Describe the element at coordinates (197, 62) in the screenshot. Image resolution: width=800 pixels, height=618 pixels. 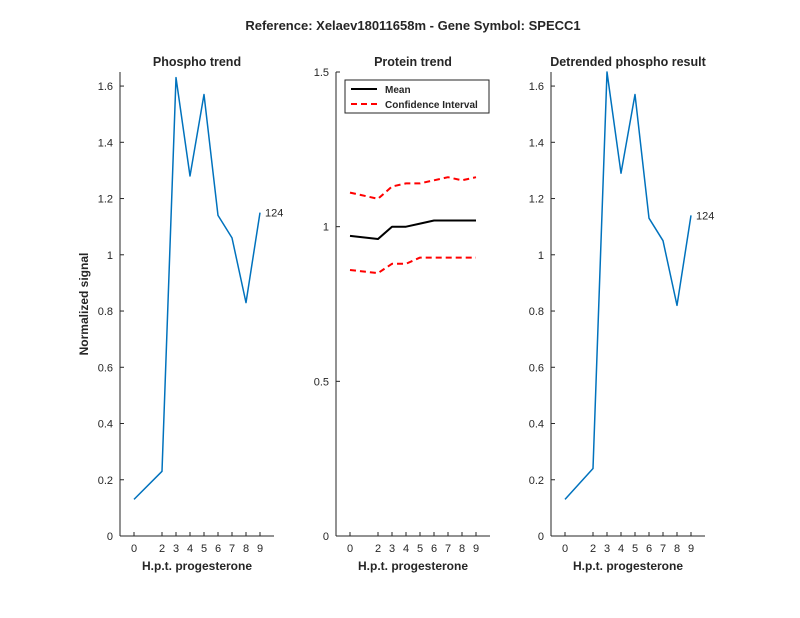
I see `panel-title: Phospho trend` at that location.